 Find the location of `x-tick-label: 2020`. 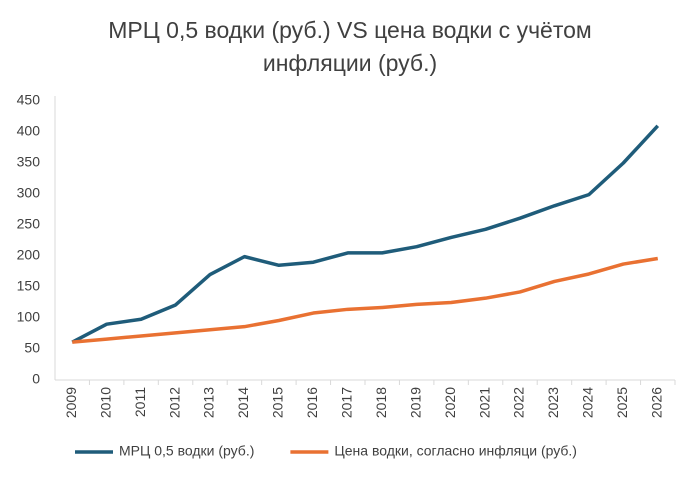

x-tick-label: 2020 is located at coordinates (450, 402).